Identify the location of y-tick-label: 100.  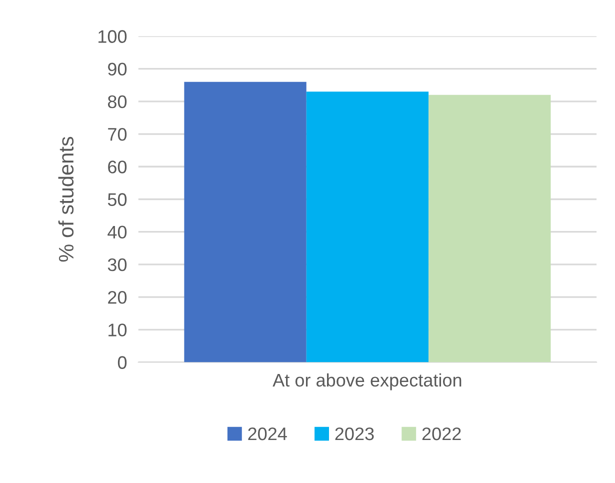
(112, 36).